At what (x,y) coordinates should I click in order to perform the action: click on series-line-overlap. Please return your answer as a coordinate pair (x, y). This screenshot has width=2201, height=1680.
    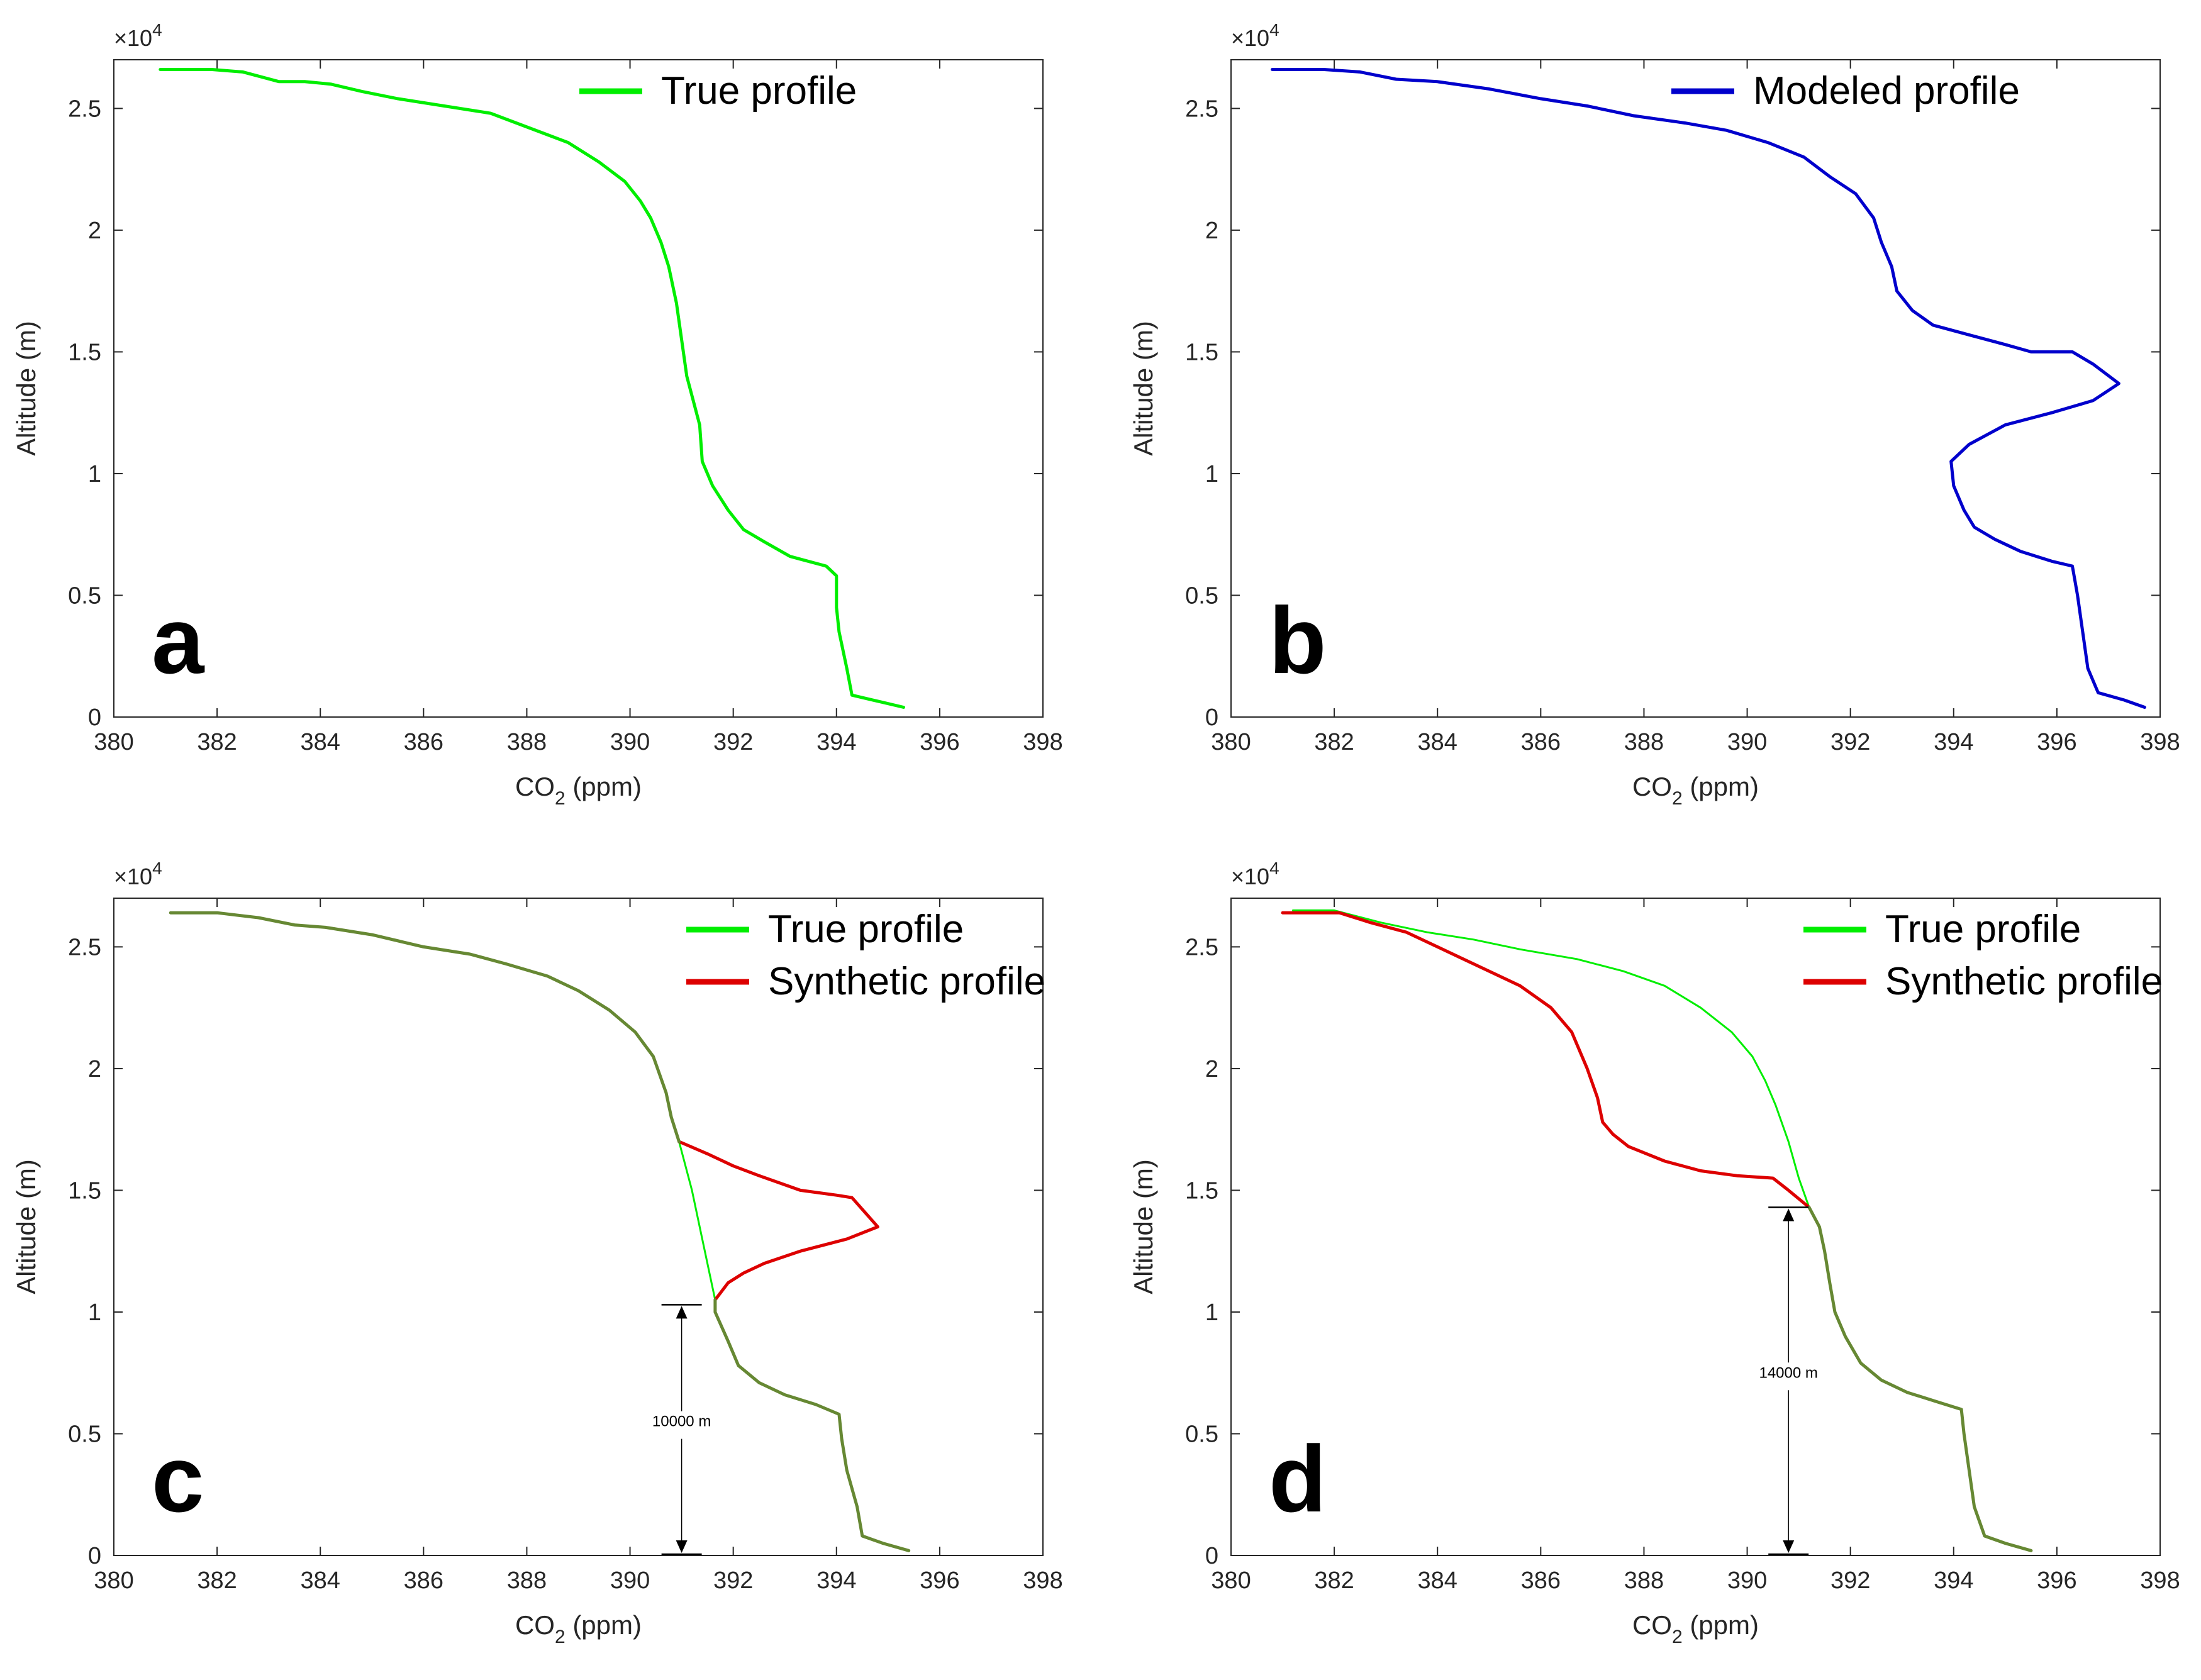
    Looking at the image, I should click on (812, 1425).